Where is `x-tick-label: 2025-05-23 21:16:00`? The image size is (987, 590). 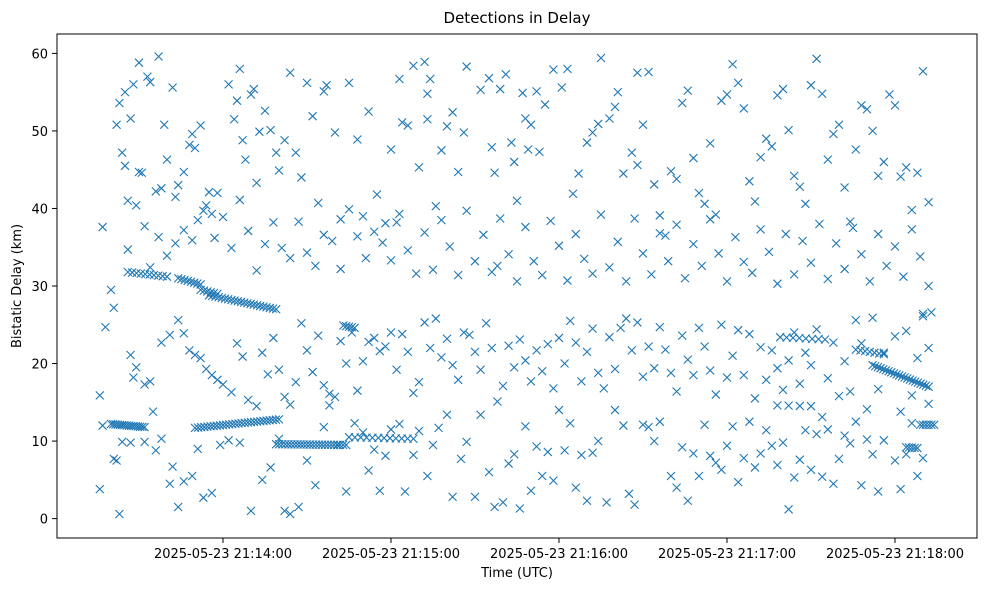
x-tick-label: 2025-05-23 21:16:00 is located at coordinates (559, 554).